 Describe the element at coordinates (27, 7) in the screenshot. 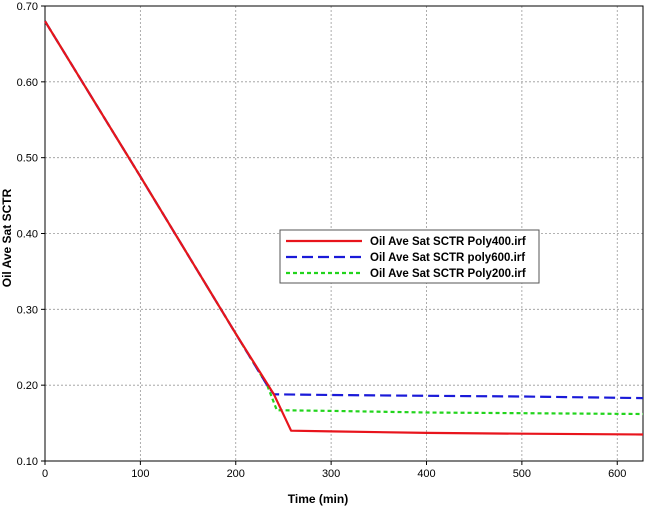

I see `y-tick-label: 0.70` at that location.